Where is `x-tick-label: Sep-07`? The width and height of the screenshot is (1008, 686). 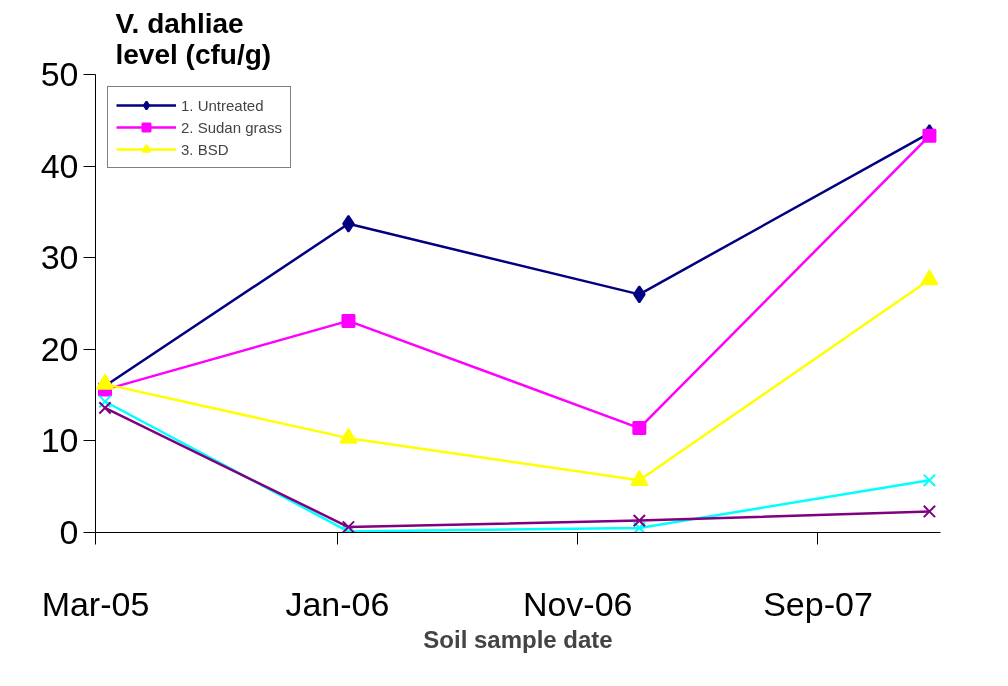
x-tick-label: Sep-07 is located at coordinates (818, 603).